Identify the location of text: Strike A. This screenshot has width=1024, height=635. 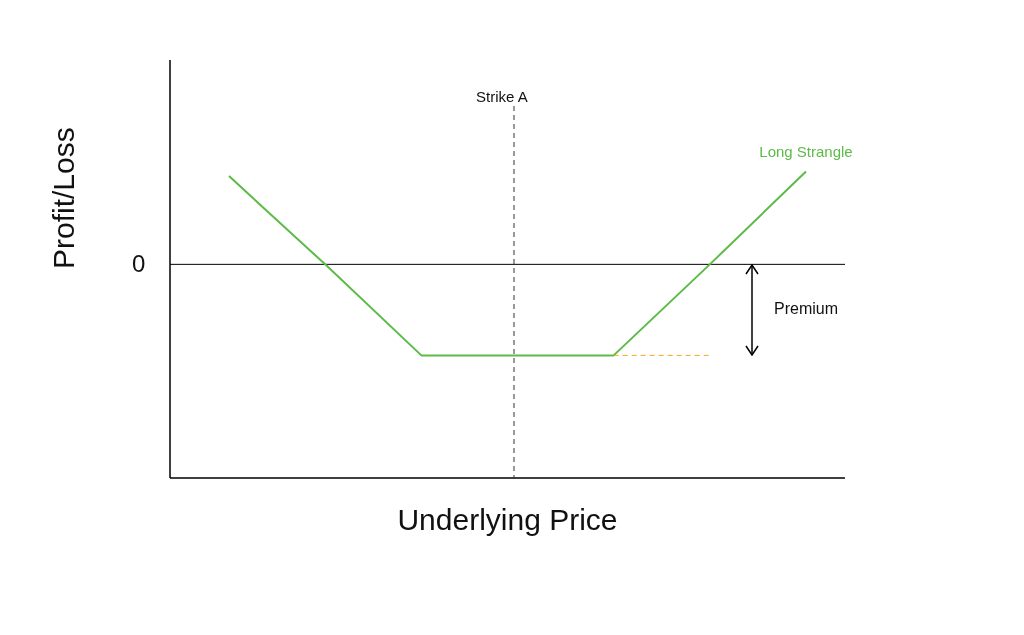
(502, 96).